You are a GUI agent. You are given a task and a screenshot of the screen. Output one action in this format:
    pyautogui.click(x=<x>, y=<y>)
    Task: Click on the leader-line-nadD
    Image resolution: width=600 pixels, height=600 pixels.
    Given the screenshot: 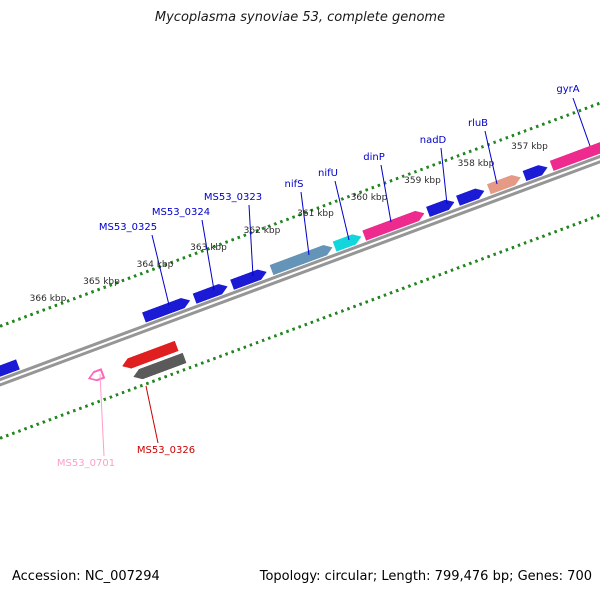 What is the action you would take?
    pyautogui.click(x=444, y=176)
    